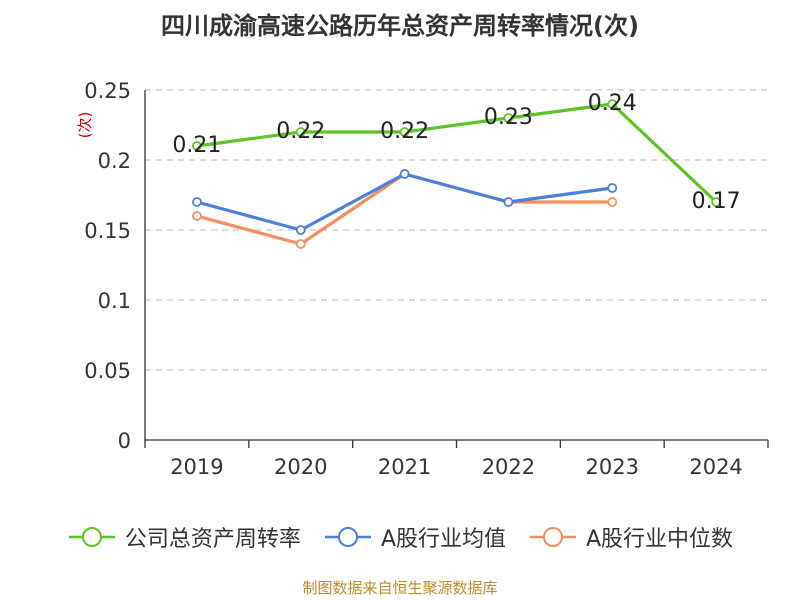 Image resolution: width=800 pixels, height=600 pixels. I want to click on legend-item: A股行业中位数, so click(630, 537).